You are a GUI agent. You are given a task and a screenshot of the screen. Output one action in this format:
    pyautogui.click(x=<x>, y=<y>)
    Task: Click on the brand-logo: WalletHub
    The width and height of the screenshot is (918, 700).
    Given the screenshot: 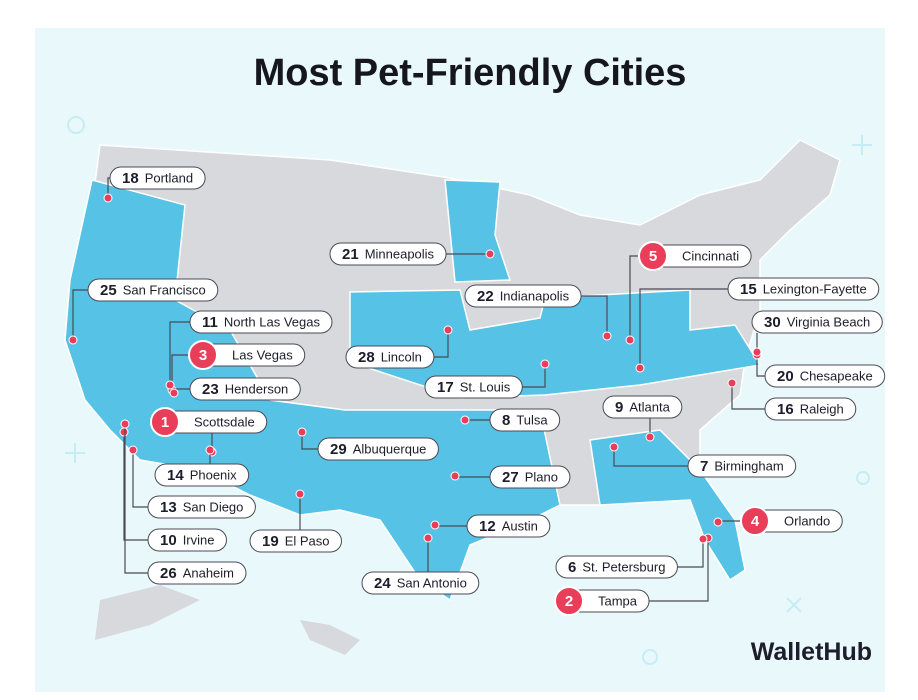 What is the action you would take?
    pyautogui.click(x=811, y=652)
    